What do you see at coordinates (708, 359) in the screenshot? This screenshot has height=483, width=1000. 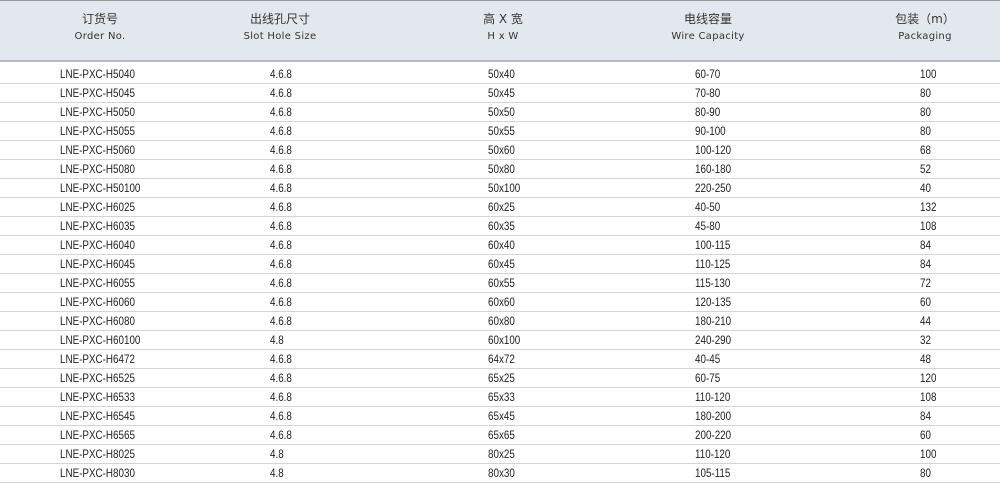 I see `cell-wire-capacity: 40-45` at bounding box center [708, 359].